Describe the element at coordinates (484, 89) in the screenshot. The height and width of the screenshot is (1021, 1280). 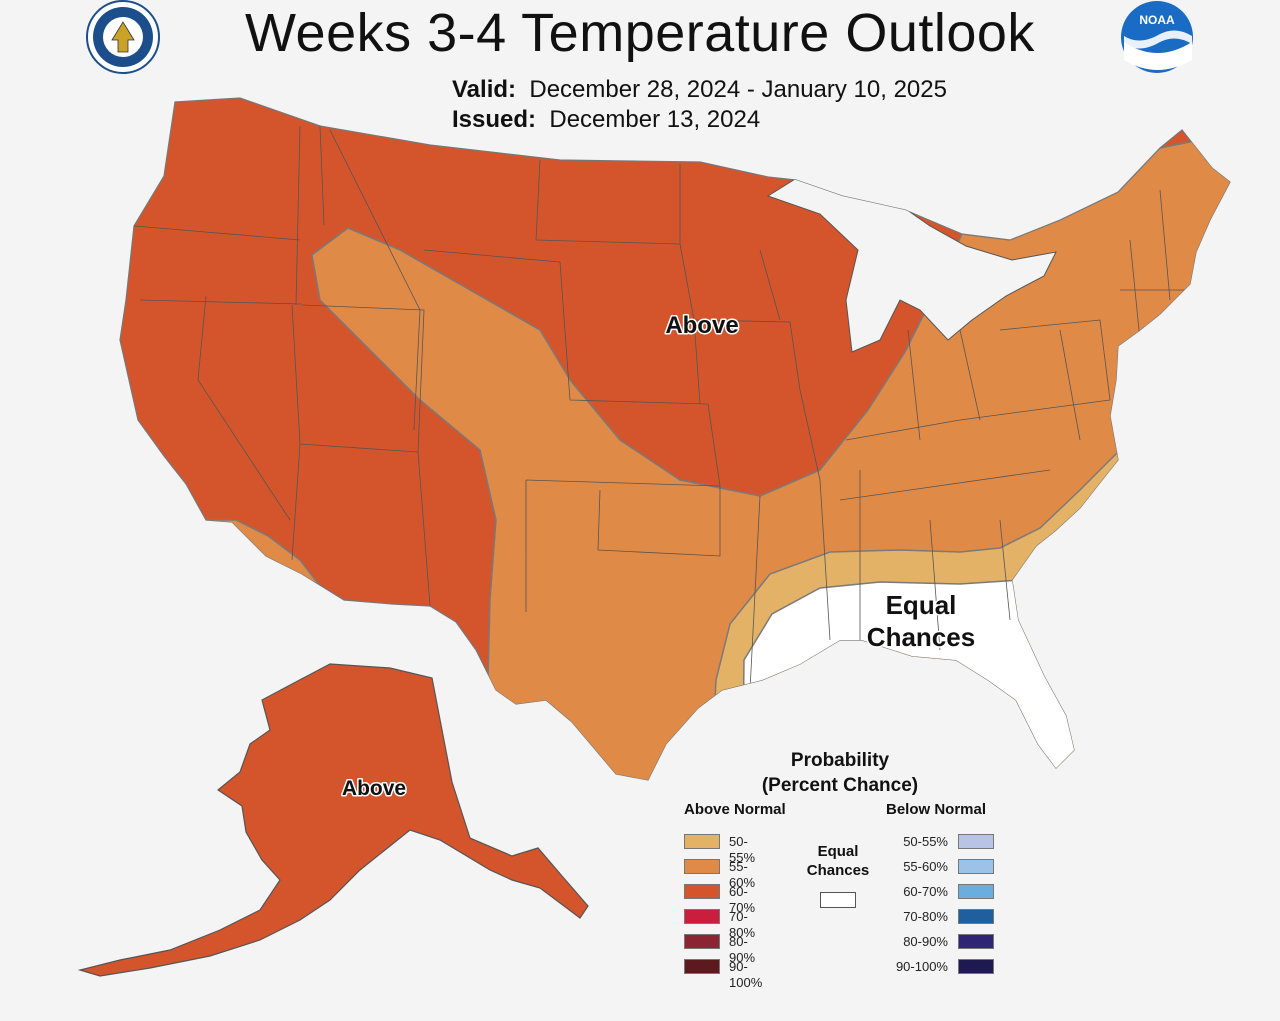
I see `valid-label: Valid:` at that location.